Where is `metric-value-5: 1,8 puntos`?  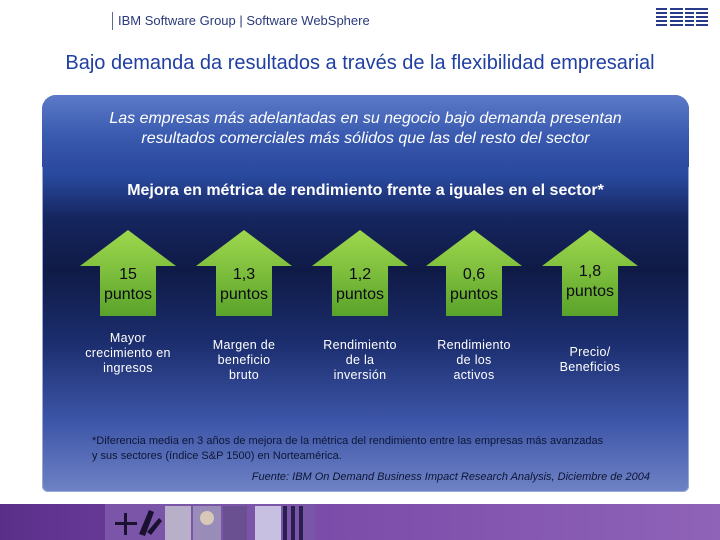
metric-value-5: 1,8 puntos is located at coordinates (590, 282).